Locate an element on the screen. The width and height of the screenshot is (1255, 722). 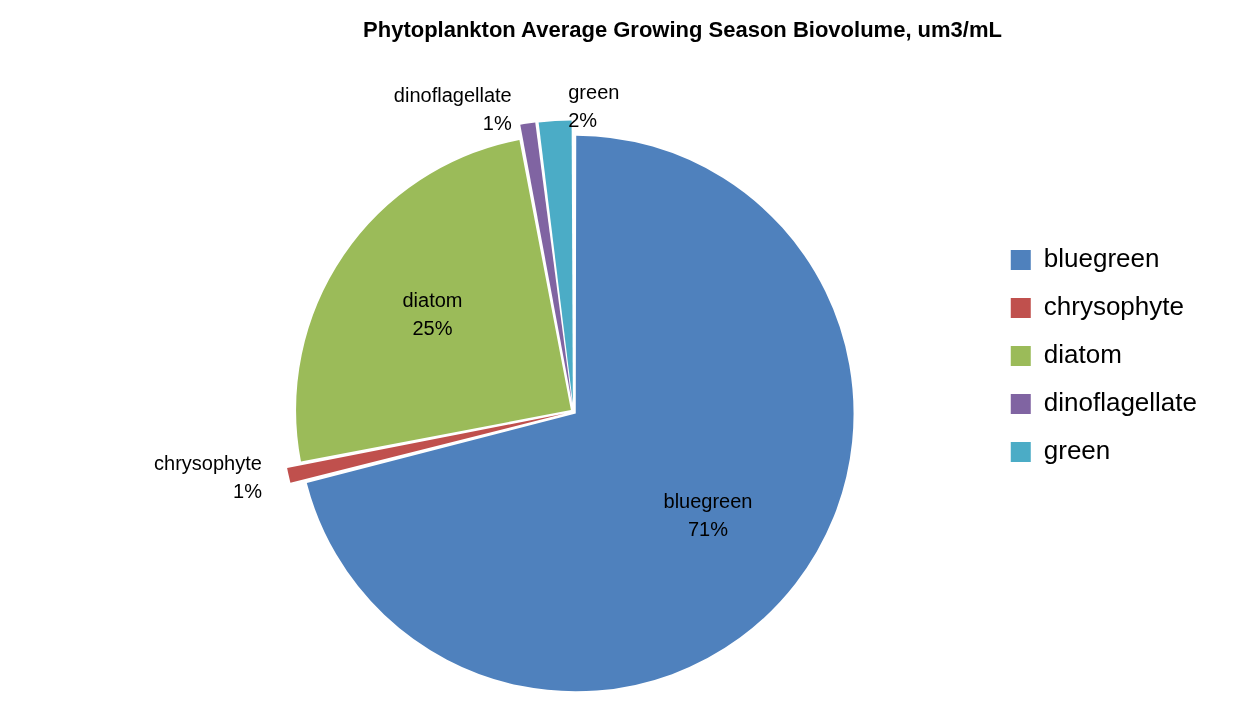
slice-label: bluegreen is located at coordinates (708, 500).